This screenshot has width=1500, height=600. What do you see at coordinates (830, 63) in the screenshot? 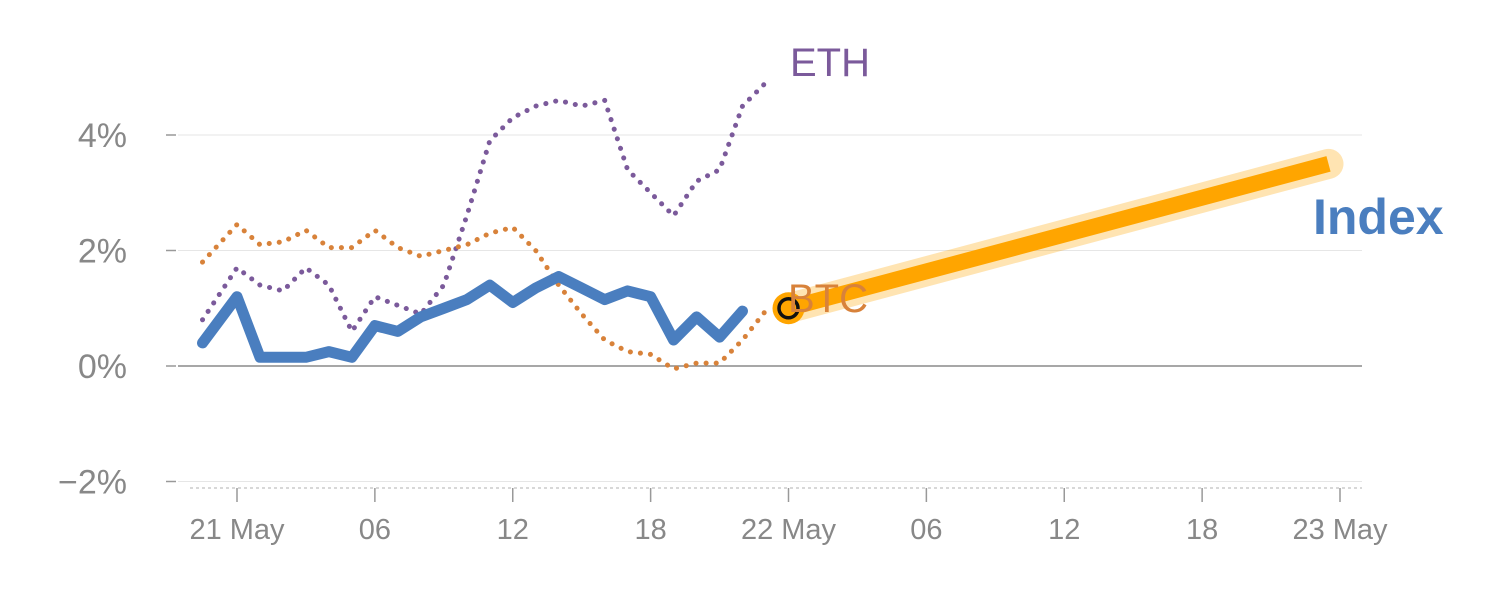
I see `series-label-eth: ETH` at bounding box center [830, 63].